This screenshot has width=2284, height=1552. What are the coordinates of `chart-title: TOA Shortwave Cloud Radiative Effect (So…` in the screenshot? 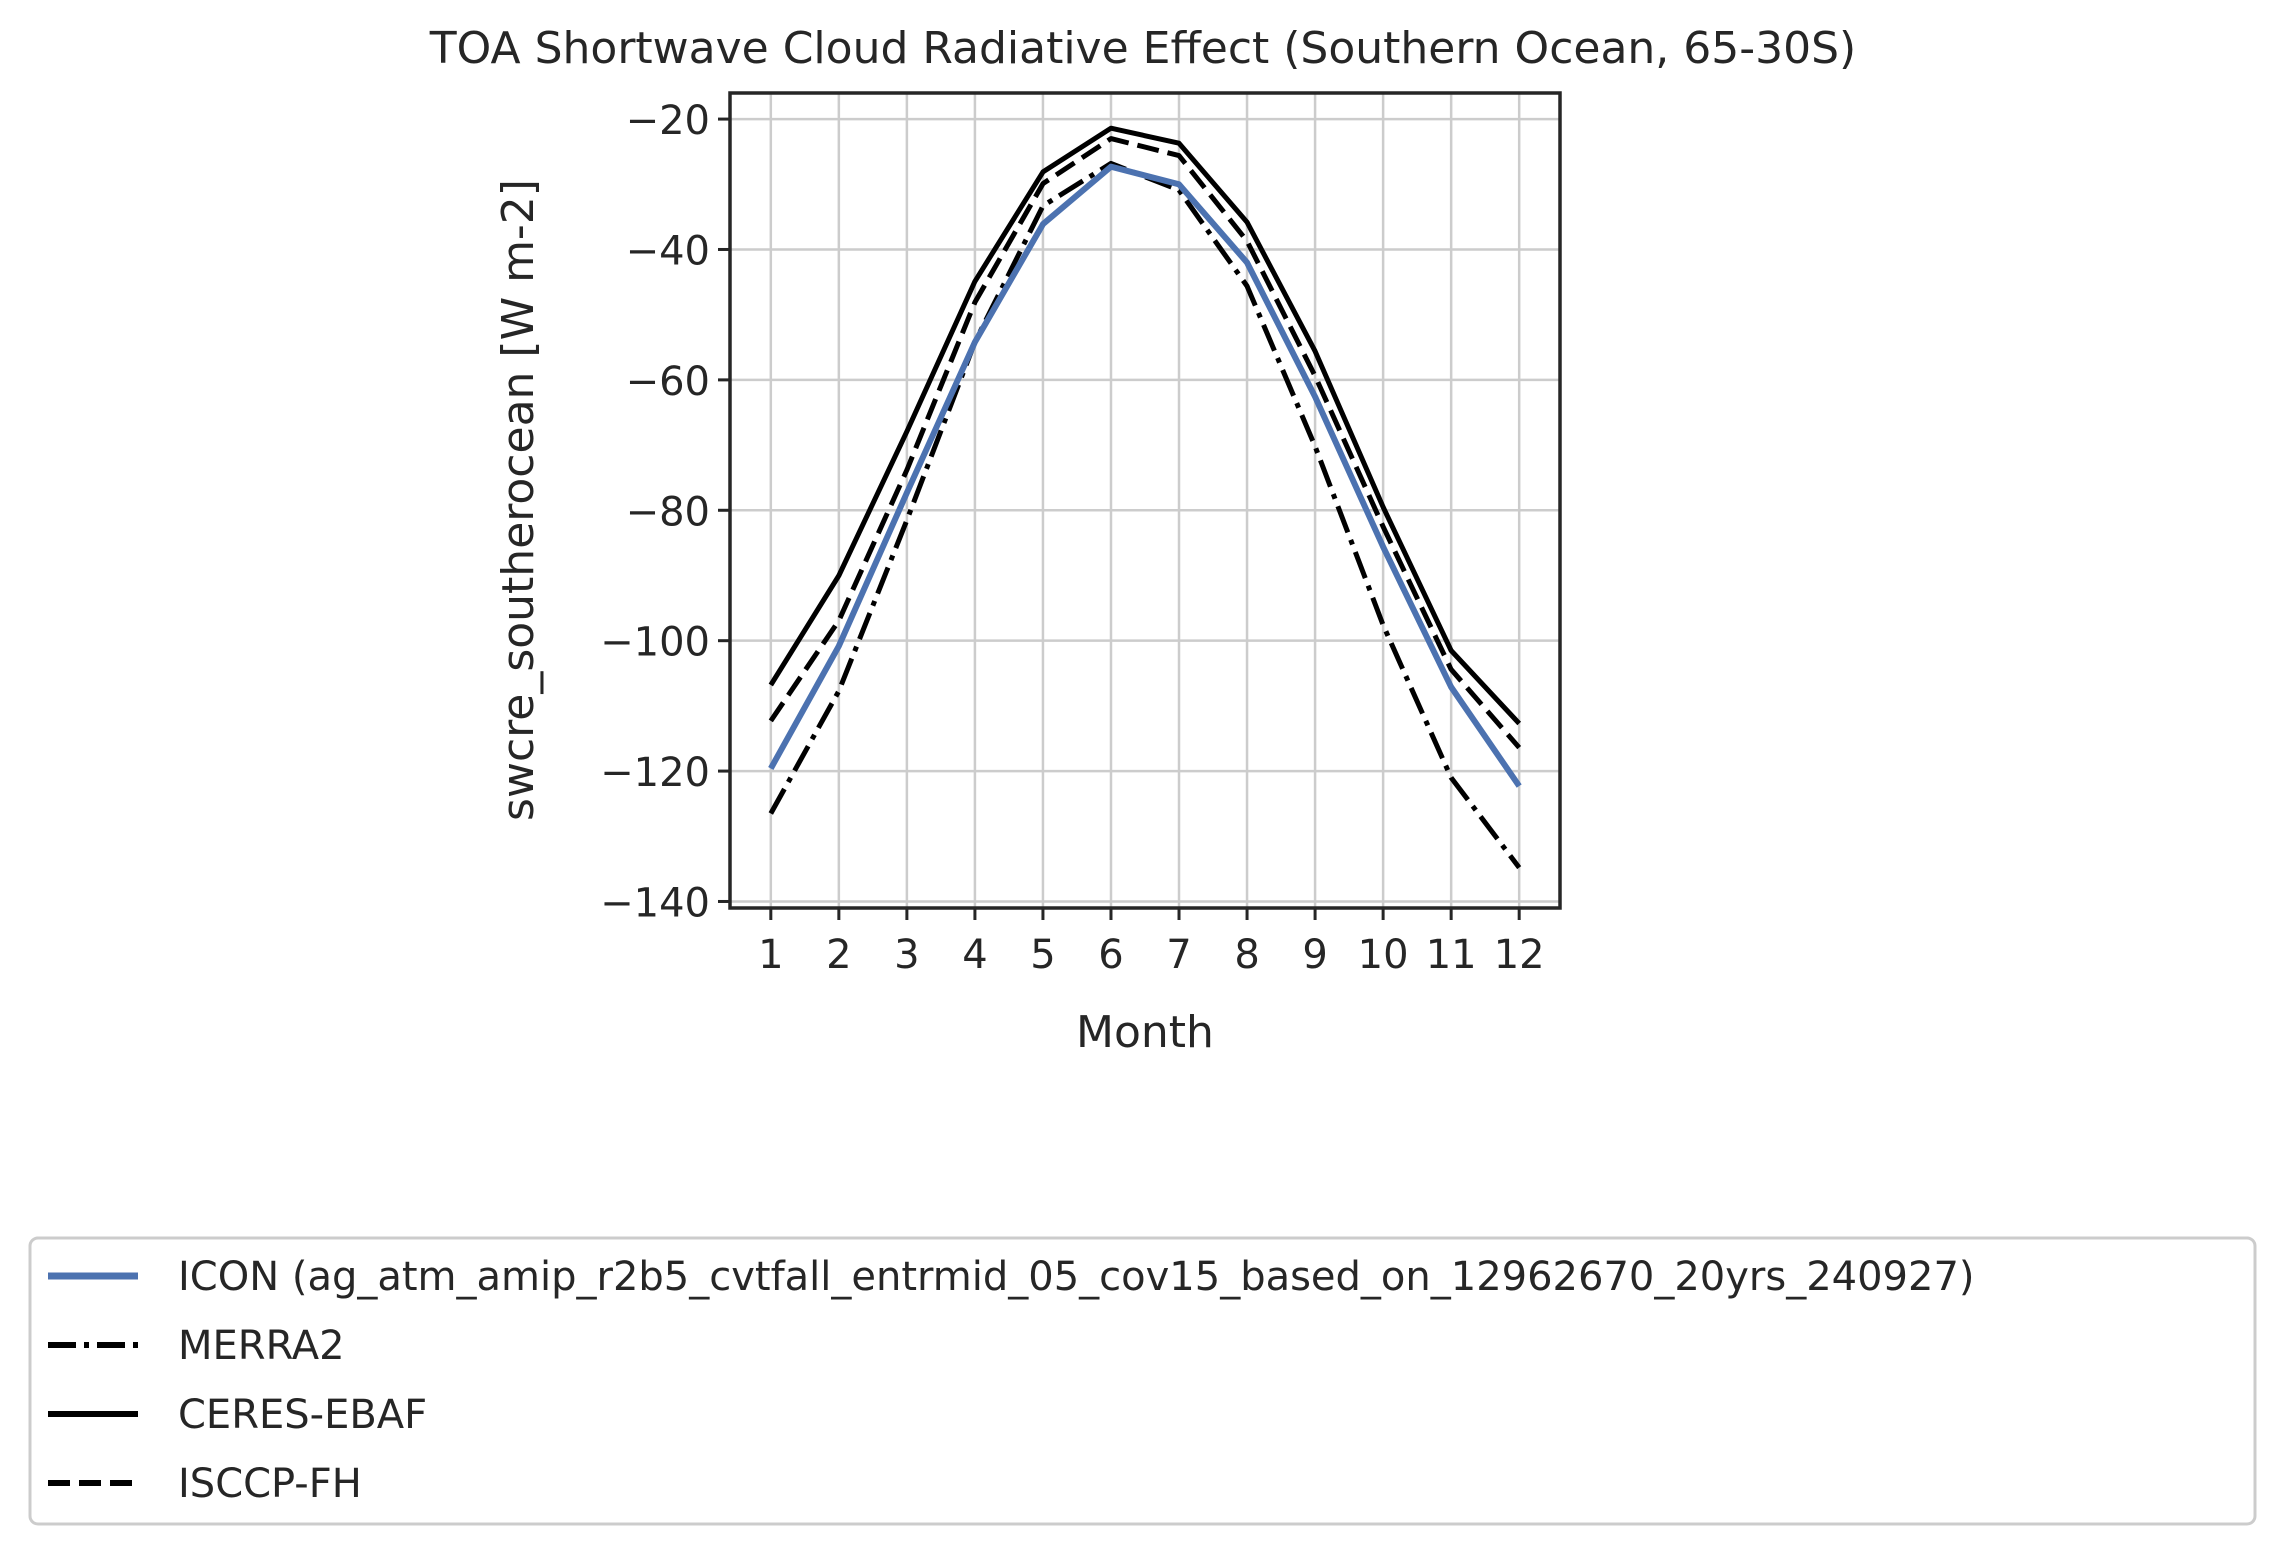 It's located at (1142, 48).